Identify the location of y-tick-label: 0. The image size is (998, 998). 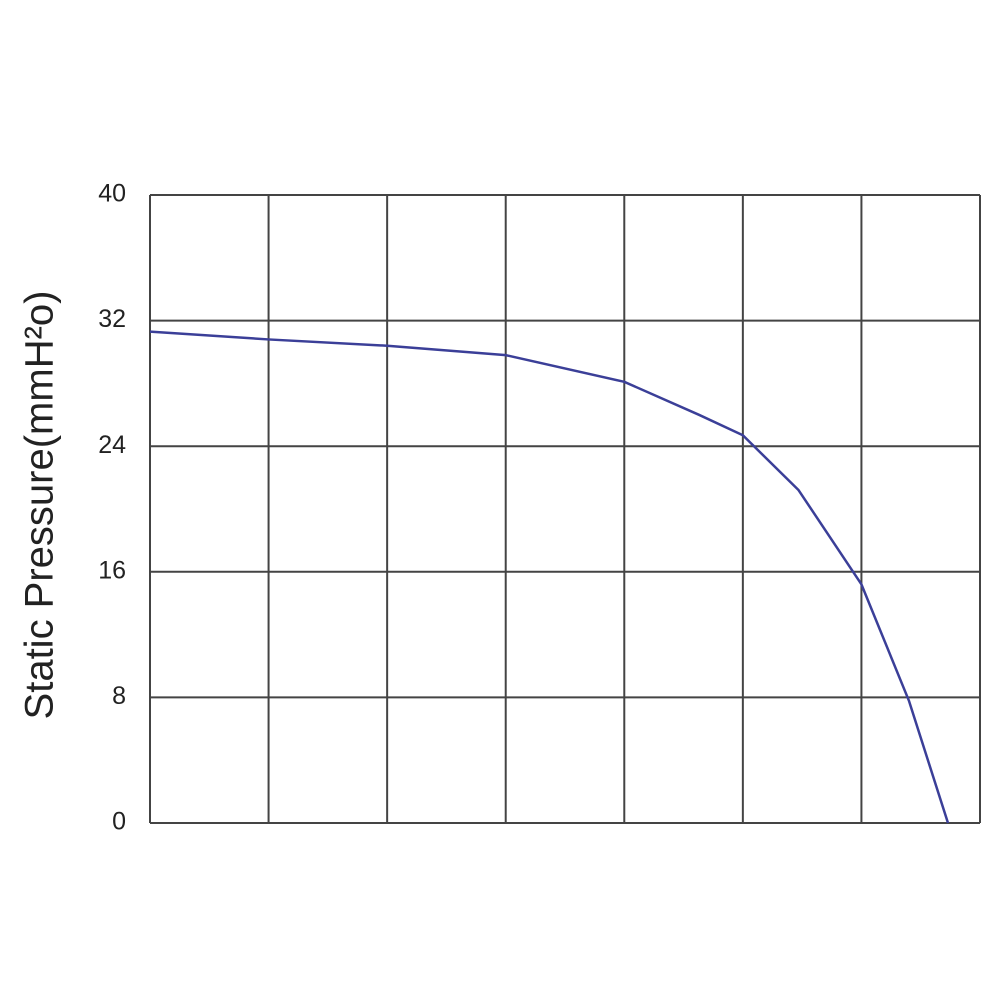
(119, 822).